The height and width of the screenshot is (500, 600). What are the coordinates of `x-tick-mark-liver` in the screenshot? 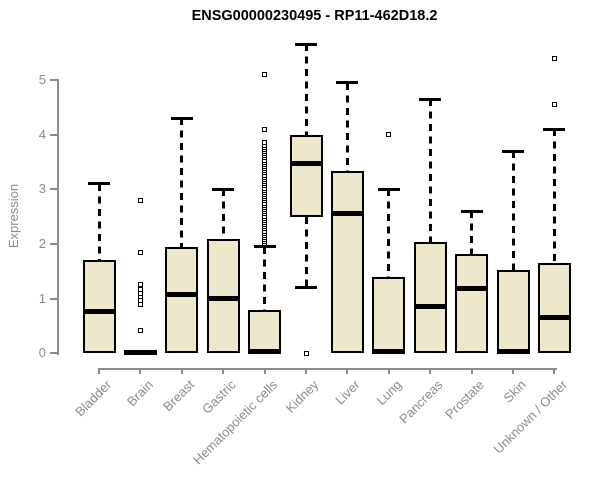 It's located at (347, 371).